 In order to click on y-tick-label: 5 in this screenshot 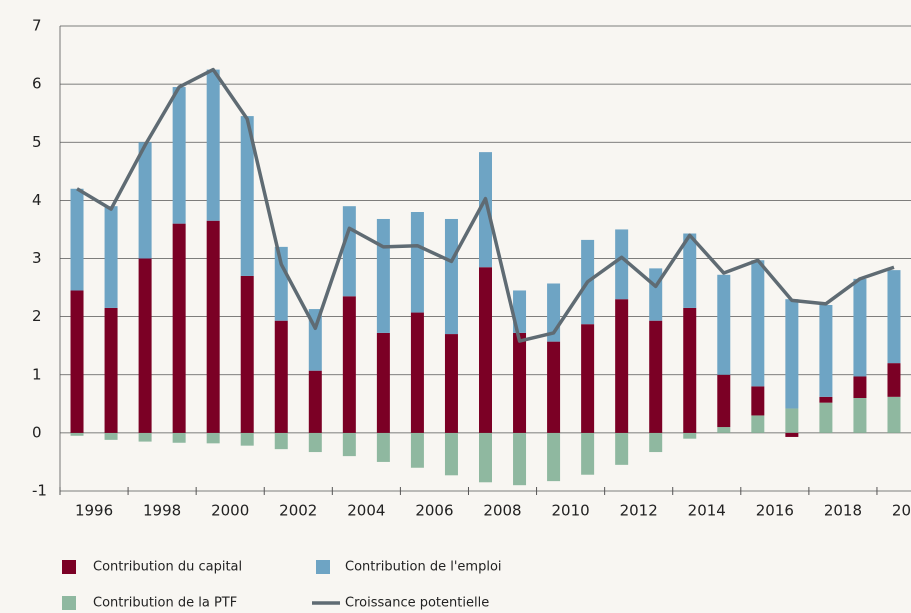, I will do `click(37, 142)`.